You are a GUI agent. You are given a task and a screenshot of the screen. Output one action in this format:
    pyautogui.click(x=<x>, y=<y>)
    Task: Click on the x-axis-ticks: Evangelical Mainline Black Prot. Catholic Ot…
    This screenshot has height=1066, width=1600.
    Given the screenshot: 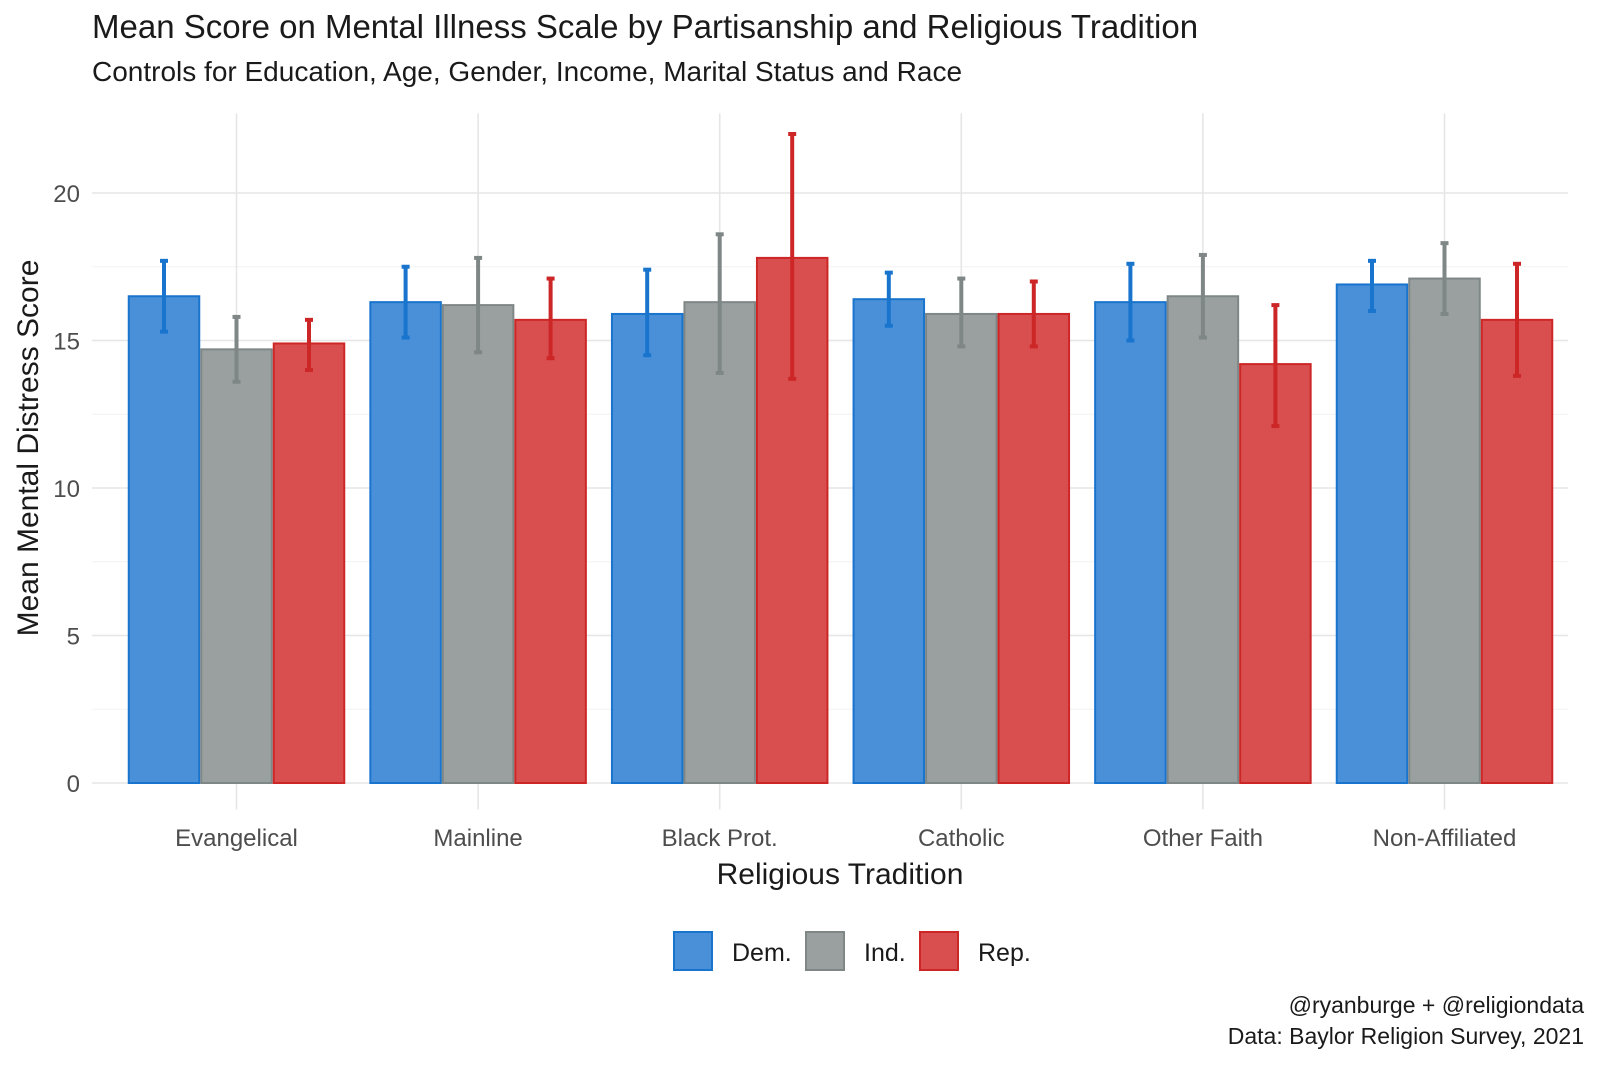 What is the action you would take?
    pyautogui.click(x=845, y=838)
    